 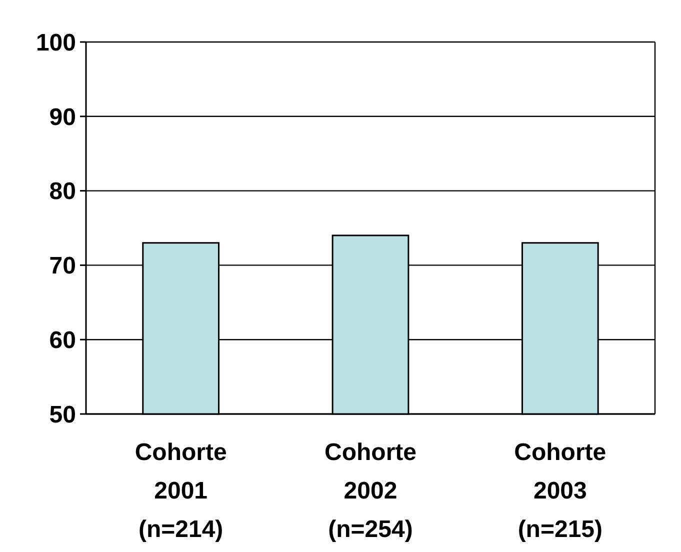 I want to click on y-tick-label: 80, so click(x=62, y=192).